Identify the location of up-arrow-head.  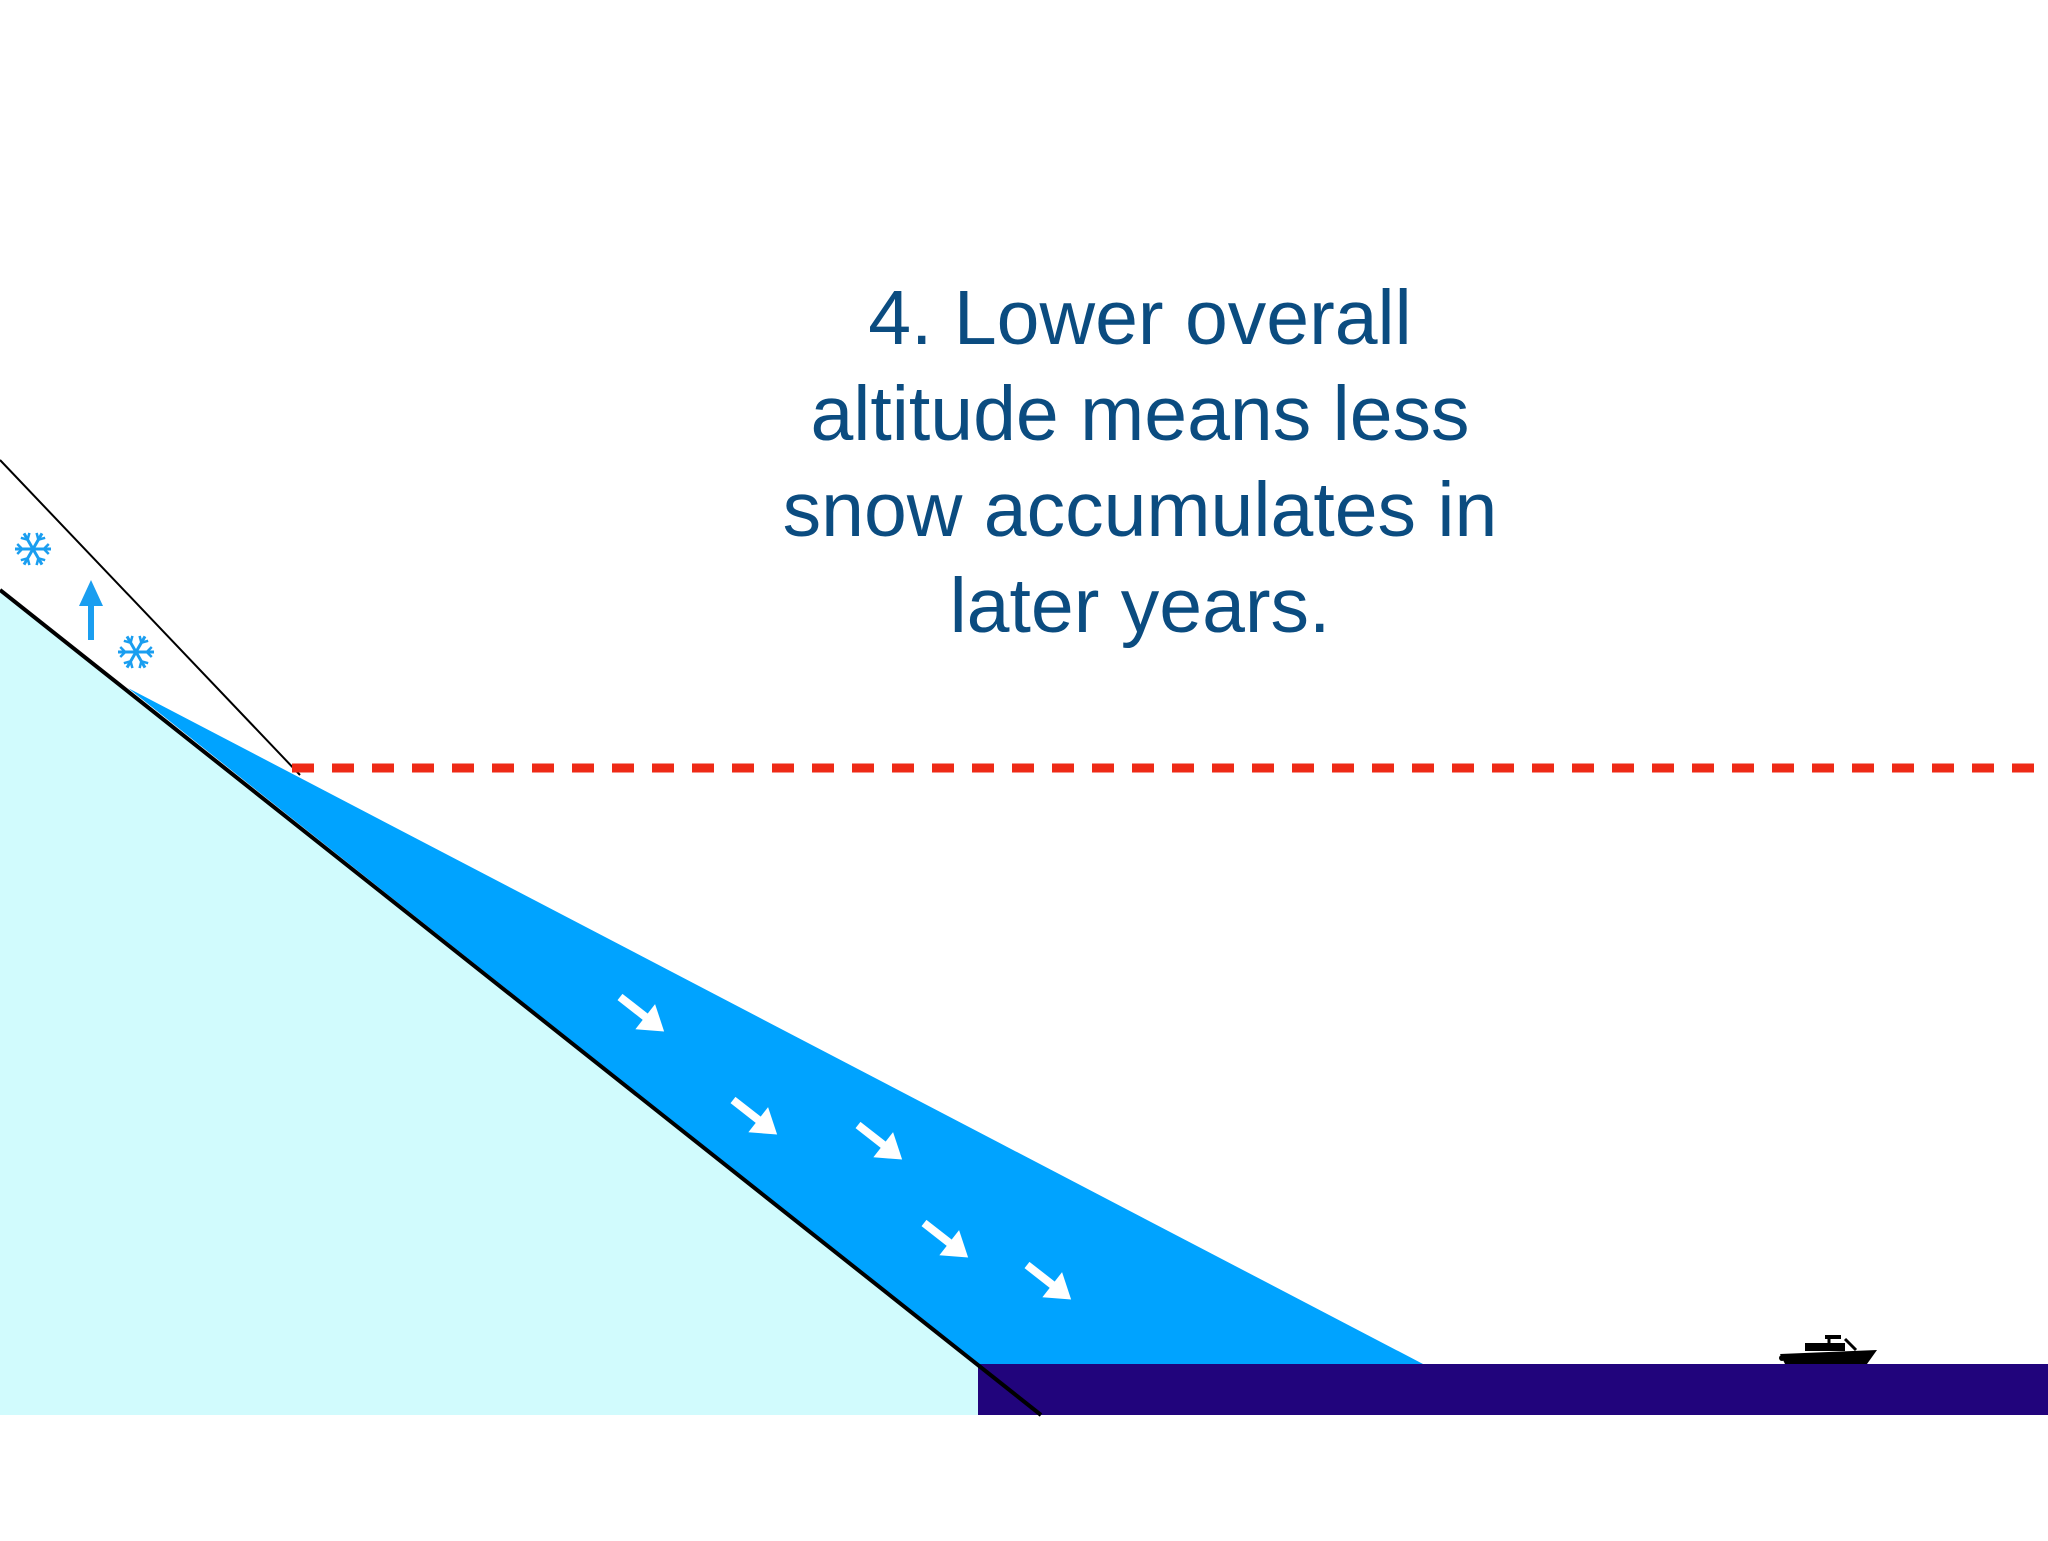
(91, 593).